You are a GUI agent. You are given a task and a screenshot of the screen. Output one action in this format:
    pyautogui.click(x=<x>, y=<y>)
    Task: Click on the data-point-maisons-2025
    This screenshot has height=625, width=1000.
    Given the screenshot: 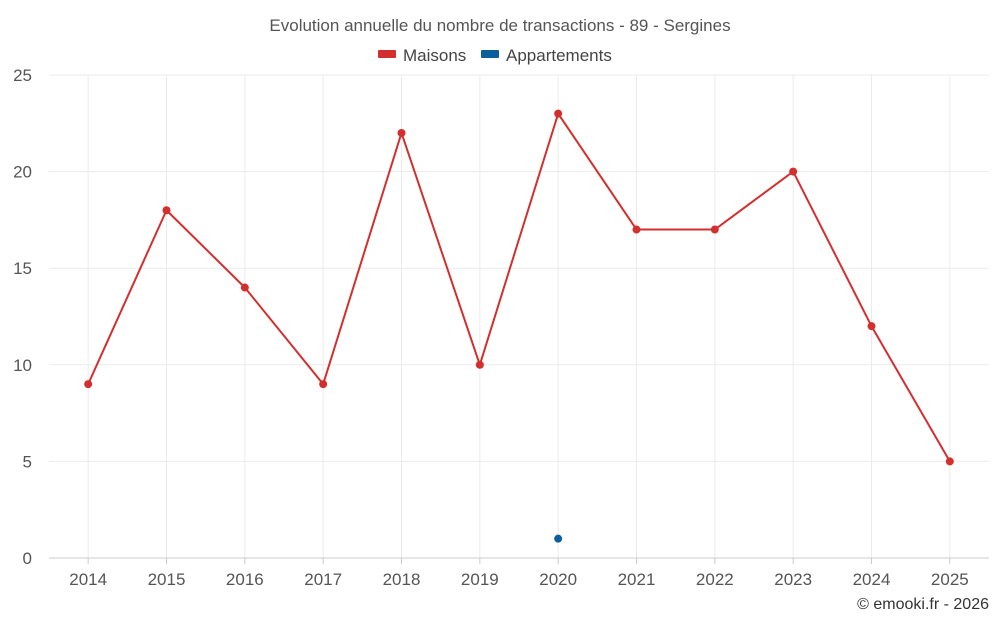 What is the action you would take?
    pyautogui.click(x=949, y=461)
    